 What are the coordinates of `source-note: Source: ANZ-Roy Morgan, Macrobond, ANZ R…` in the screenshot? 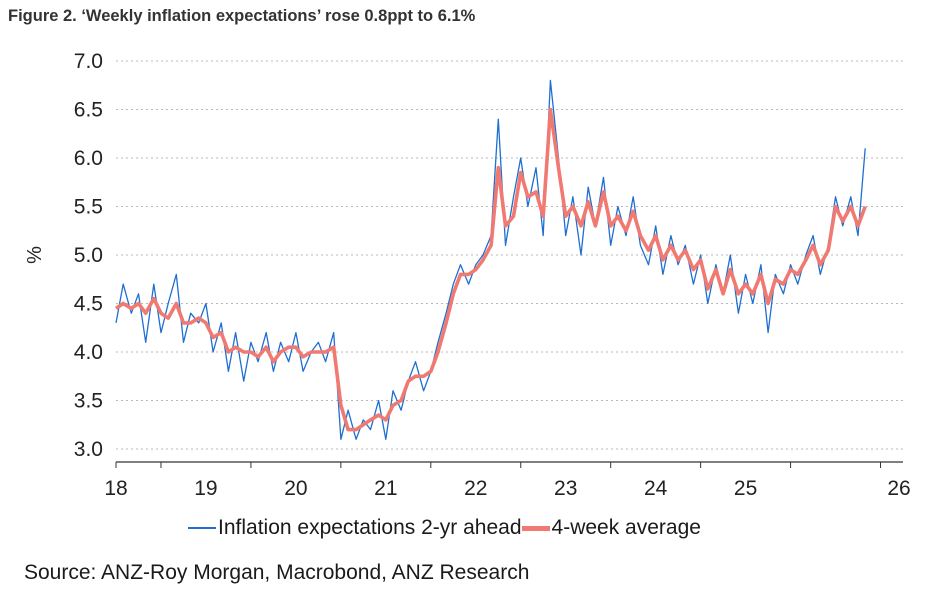 It's located at (277, 572).